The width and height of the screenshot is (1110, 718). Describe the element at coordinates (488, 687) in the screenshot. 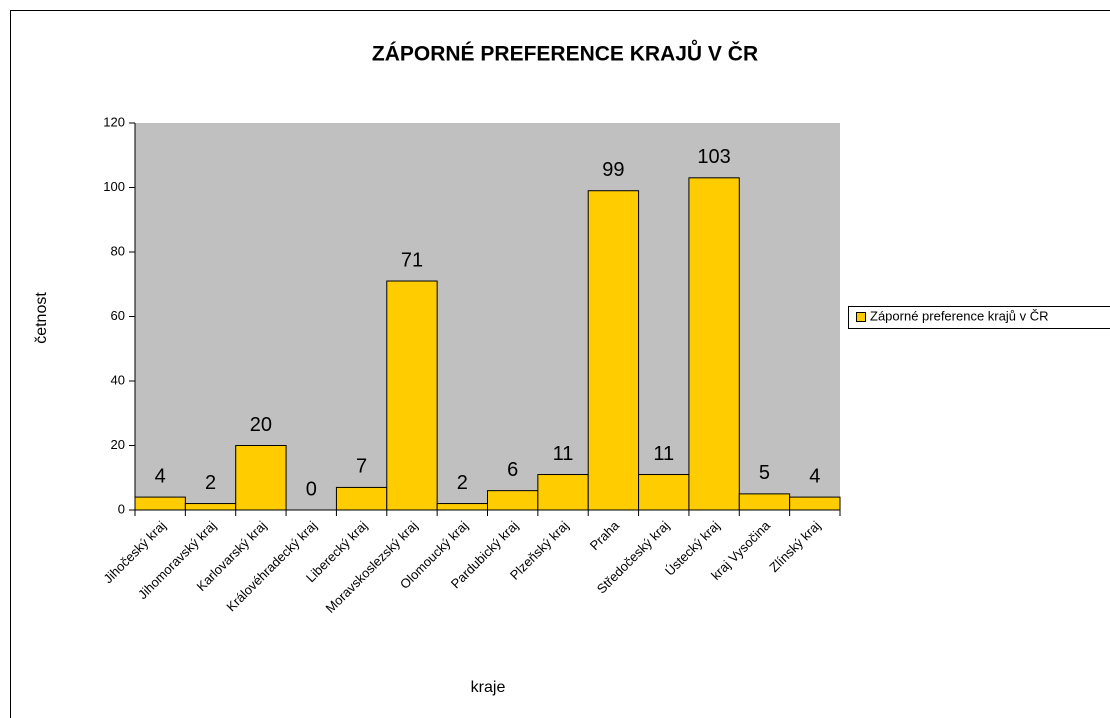

I see `x-axis-label: kraje` at that location.